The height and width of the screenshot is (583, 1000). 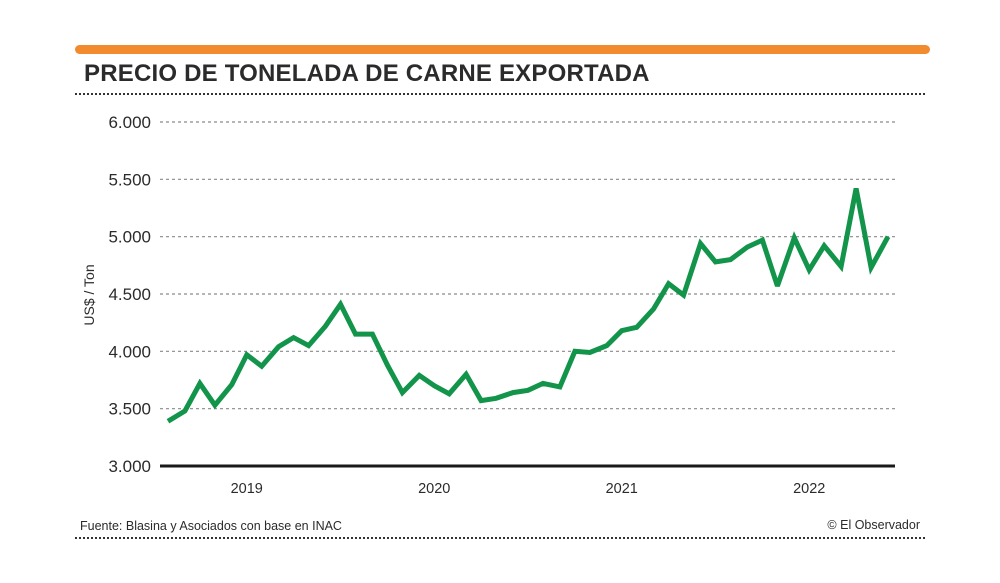 What do you see at coordinates (528, 489) in the screenshot?
I see `x-axis-ticks: 2019 2020 2021 2022` at bounding box center [528, 489].